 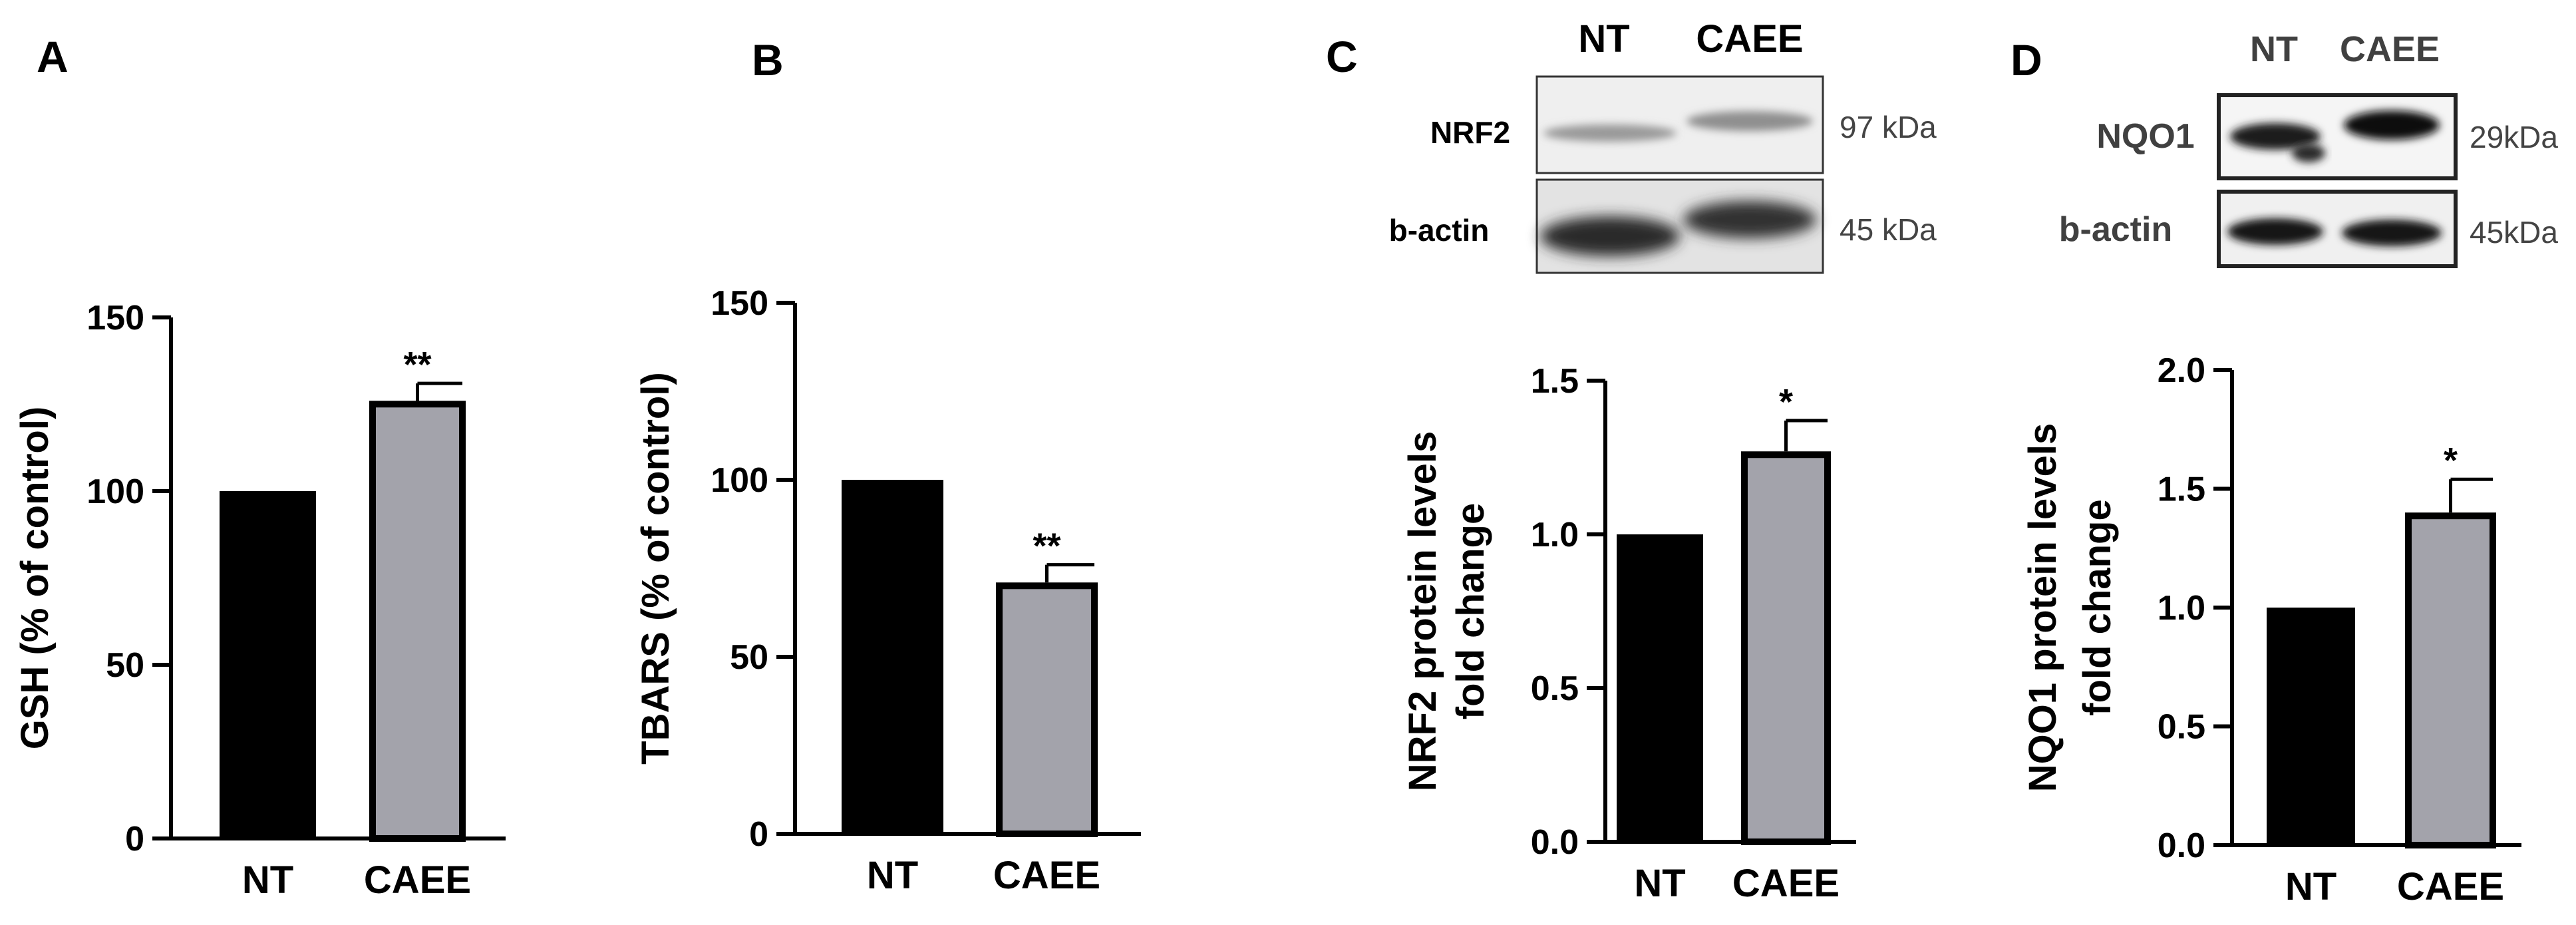 What do you see at coordinates (2310, 886) in the screenshot?
I see `chart-d-category-label-nt: NT` at bounding box center [2310, 886].